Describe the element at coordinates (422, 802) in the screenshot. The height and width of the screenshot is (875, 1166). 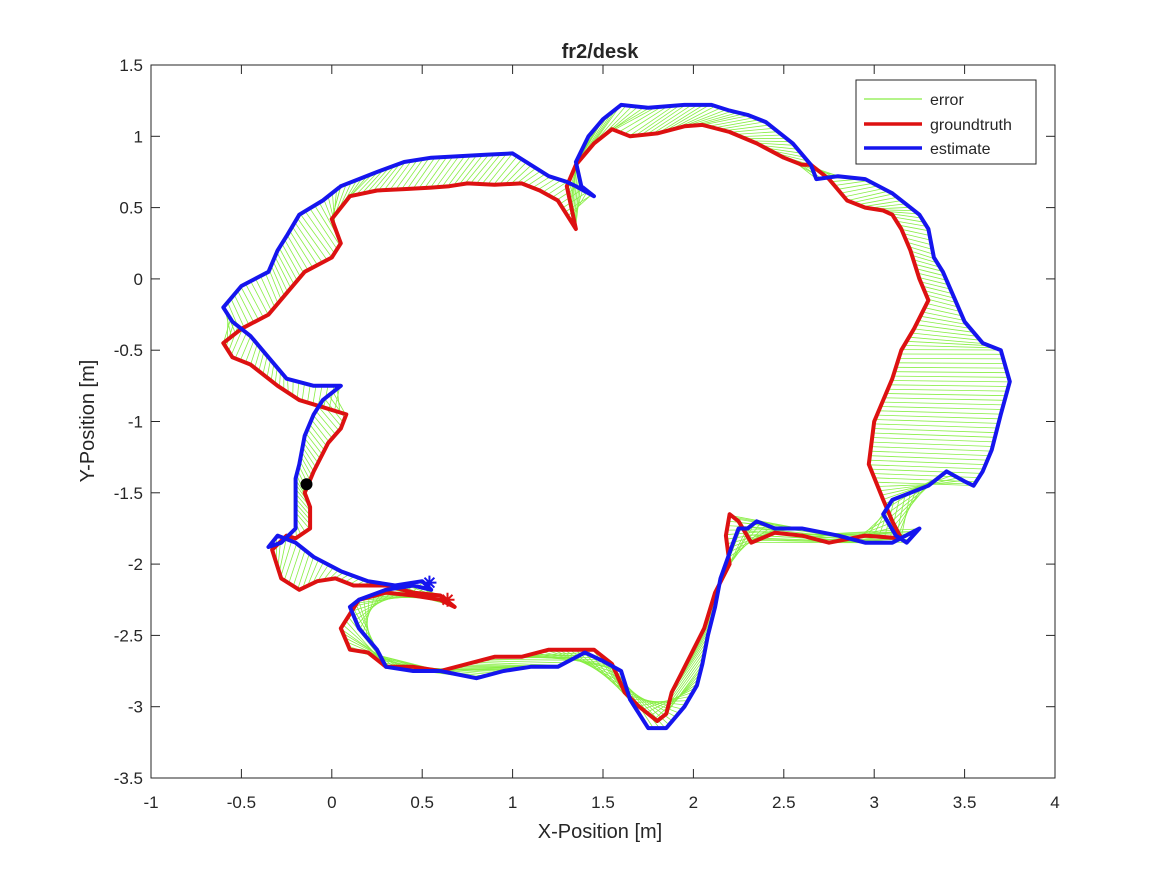
I see `x-tick-label: 0.5` at that location.